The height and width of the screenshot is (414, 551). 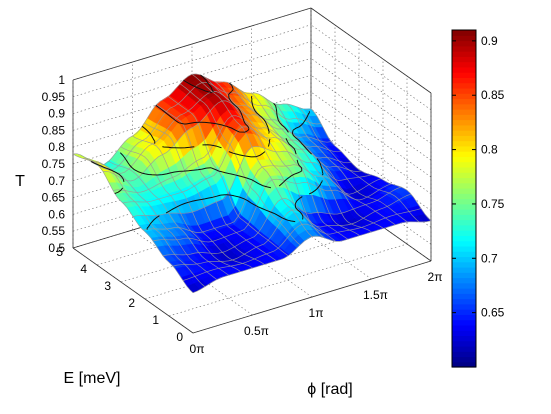 I want to click on z-tick-label: 0.7, so click(x=56, y=181).